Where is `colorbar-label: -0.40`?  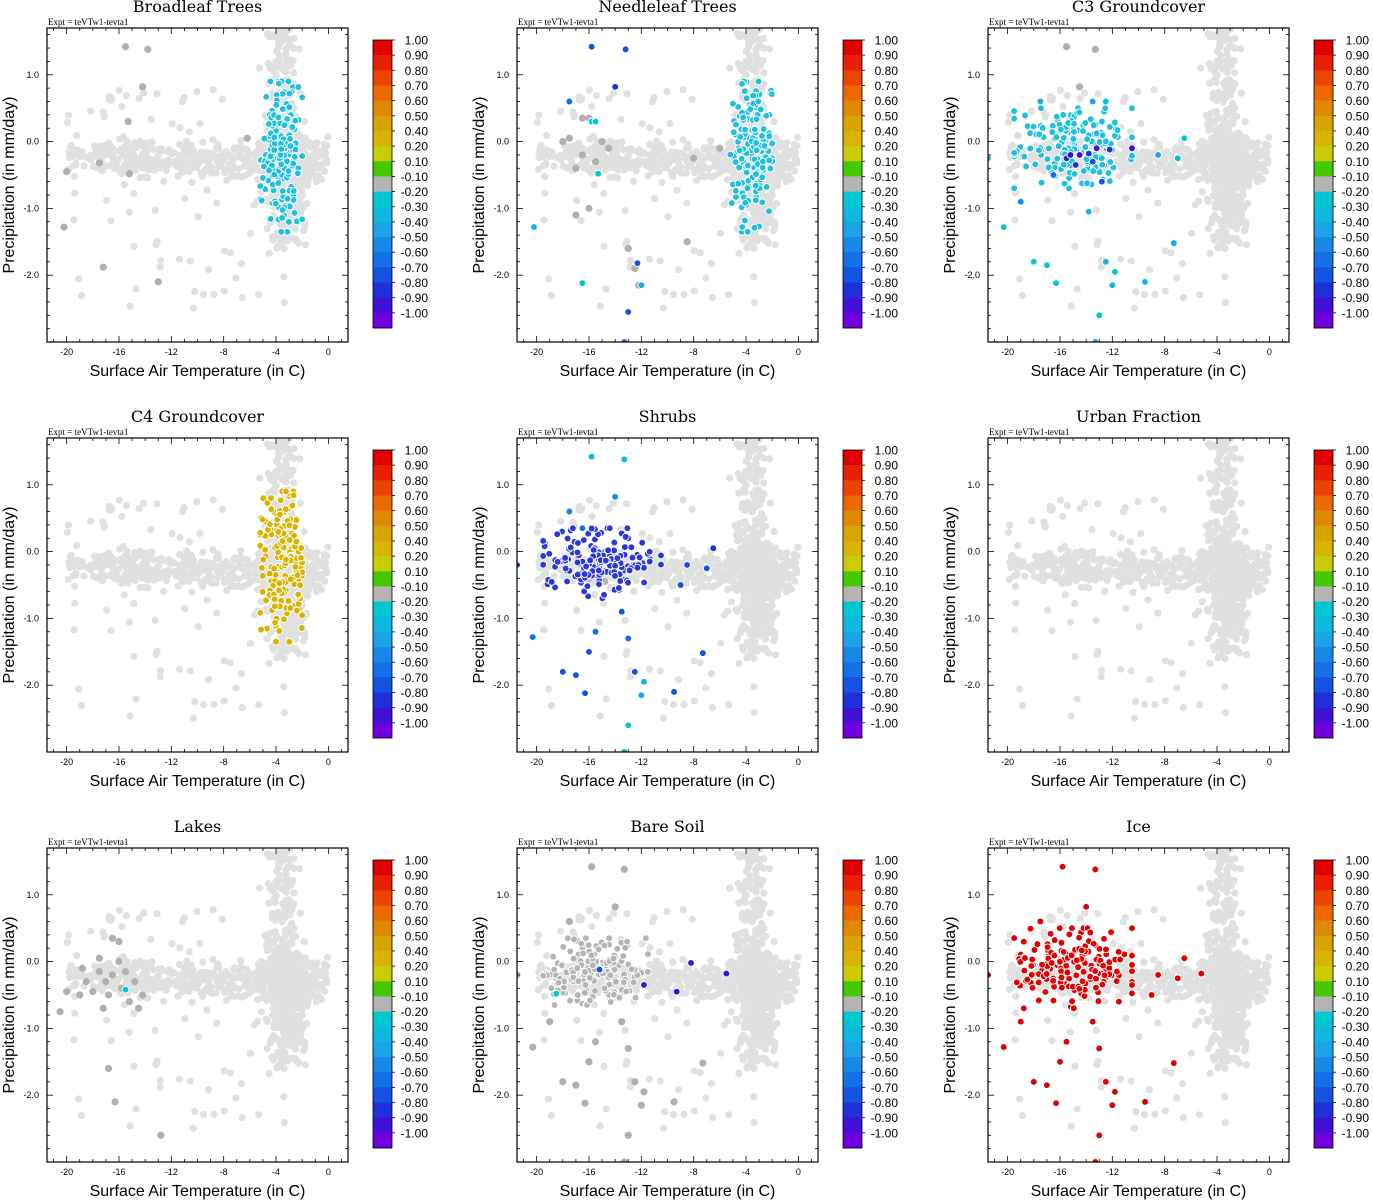
colorbar-label: -0.40 is located at coordinates (1356, 222).